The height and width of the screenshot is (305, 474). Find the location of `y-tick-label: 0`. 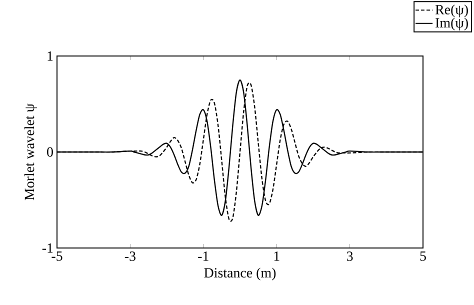

y-tick-label: 0 is located at coordinates (50, 152).